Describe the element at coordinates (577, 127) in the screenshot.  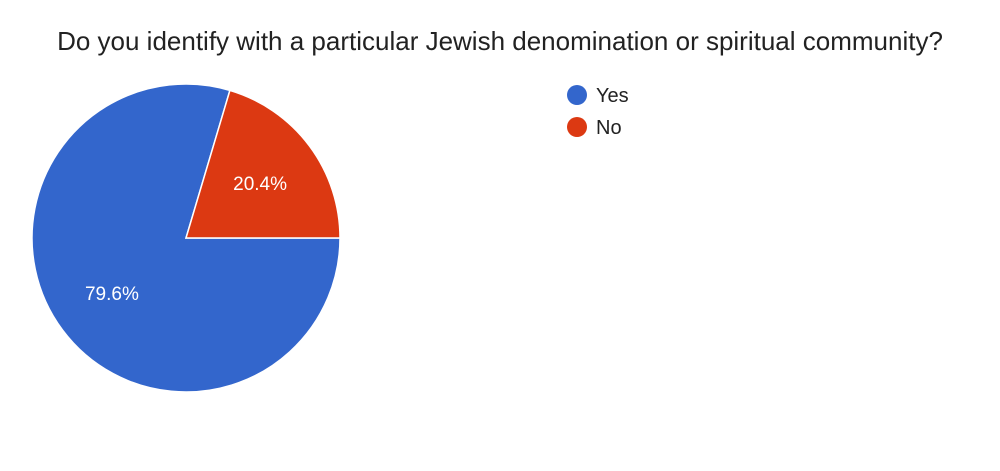
I see `legend-marker-no` at that location.